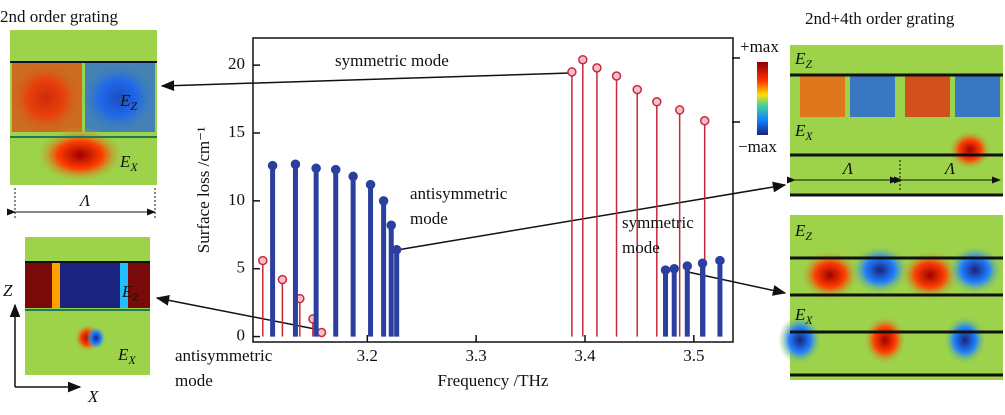 The height and width of the screenshot is (415, 1005). Describe the element at coordinates (880, 18) in the screenshot. I see `panel-title: 2nd+4th order grating` at that location.